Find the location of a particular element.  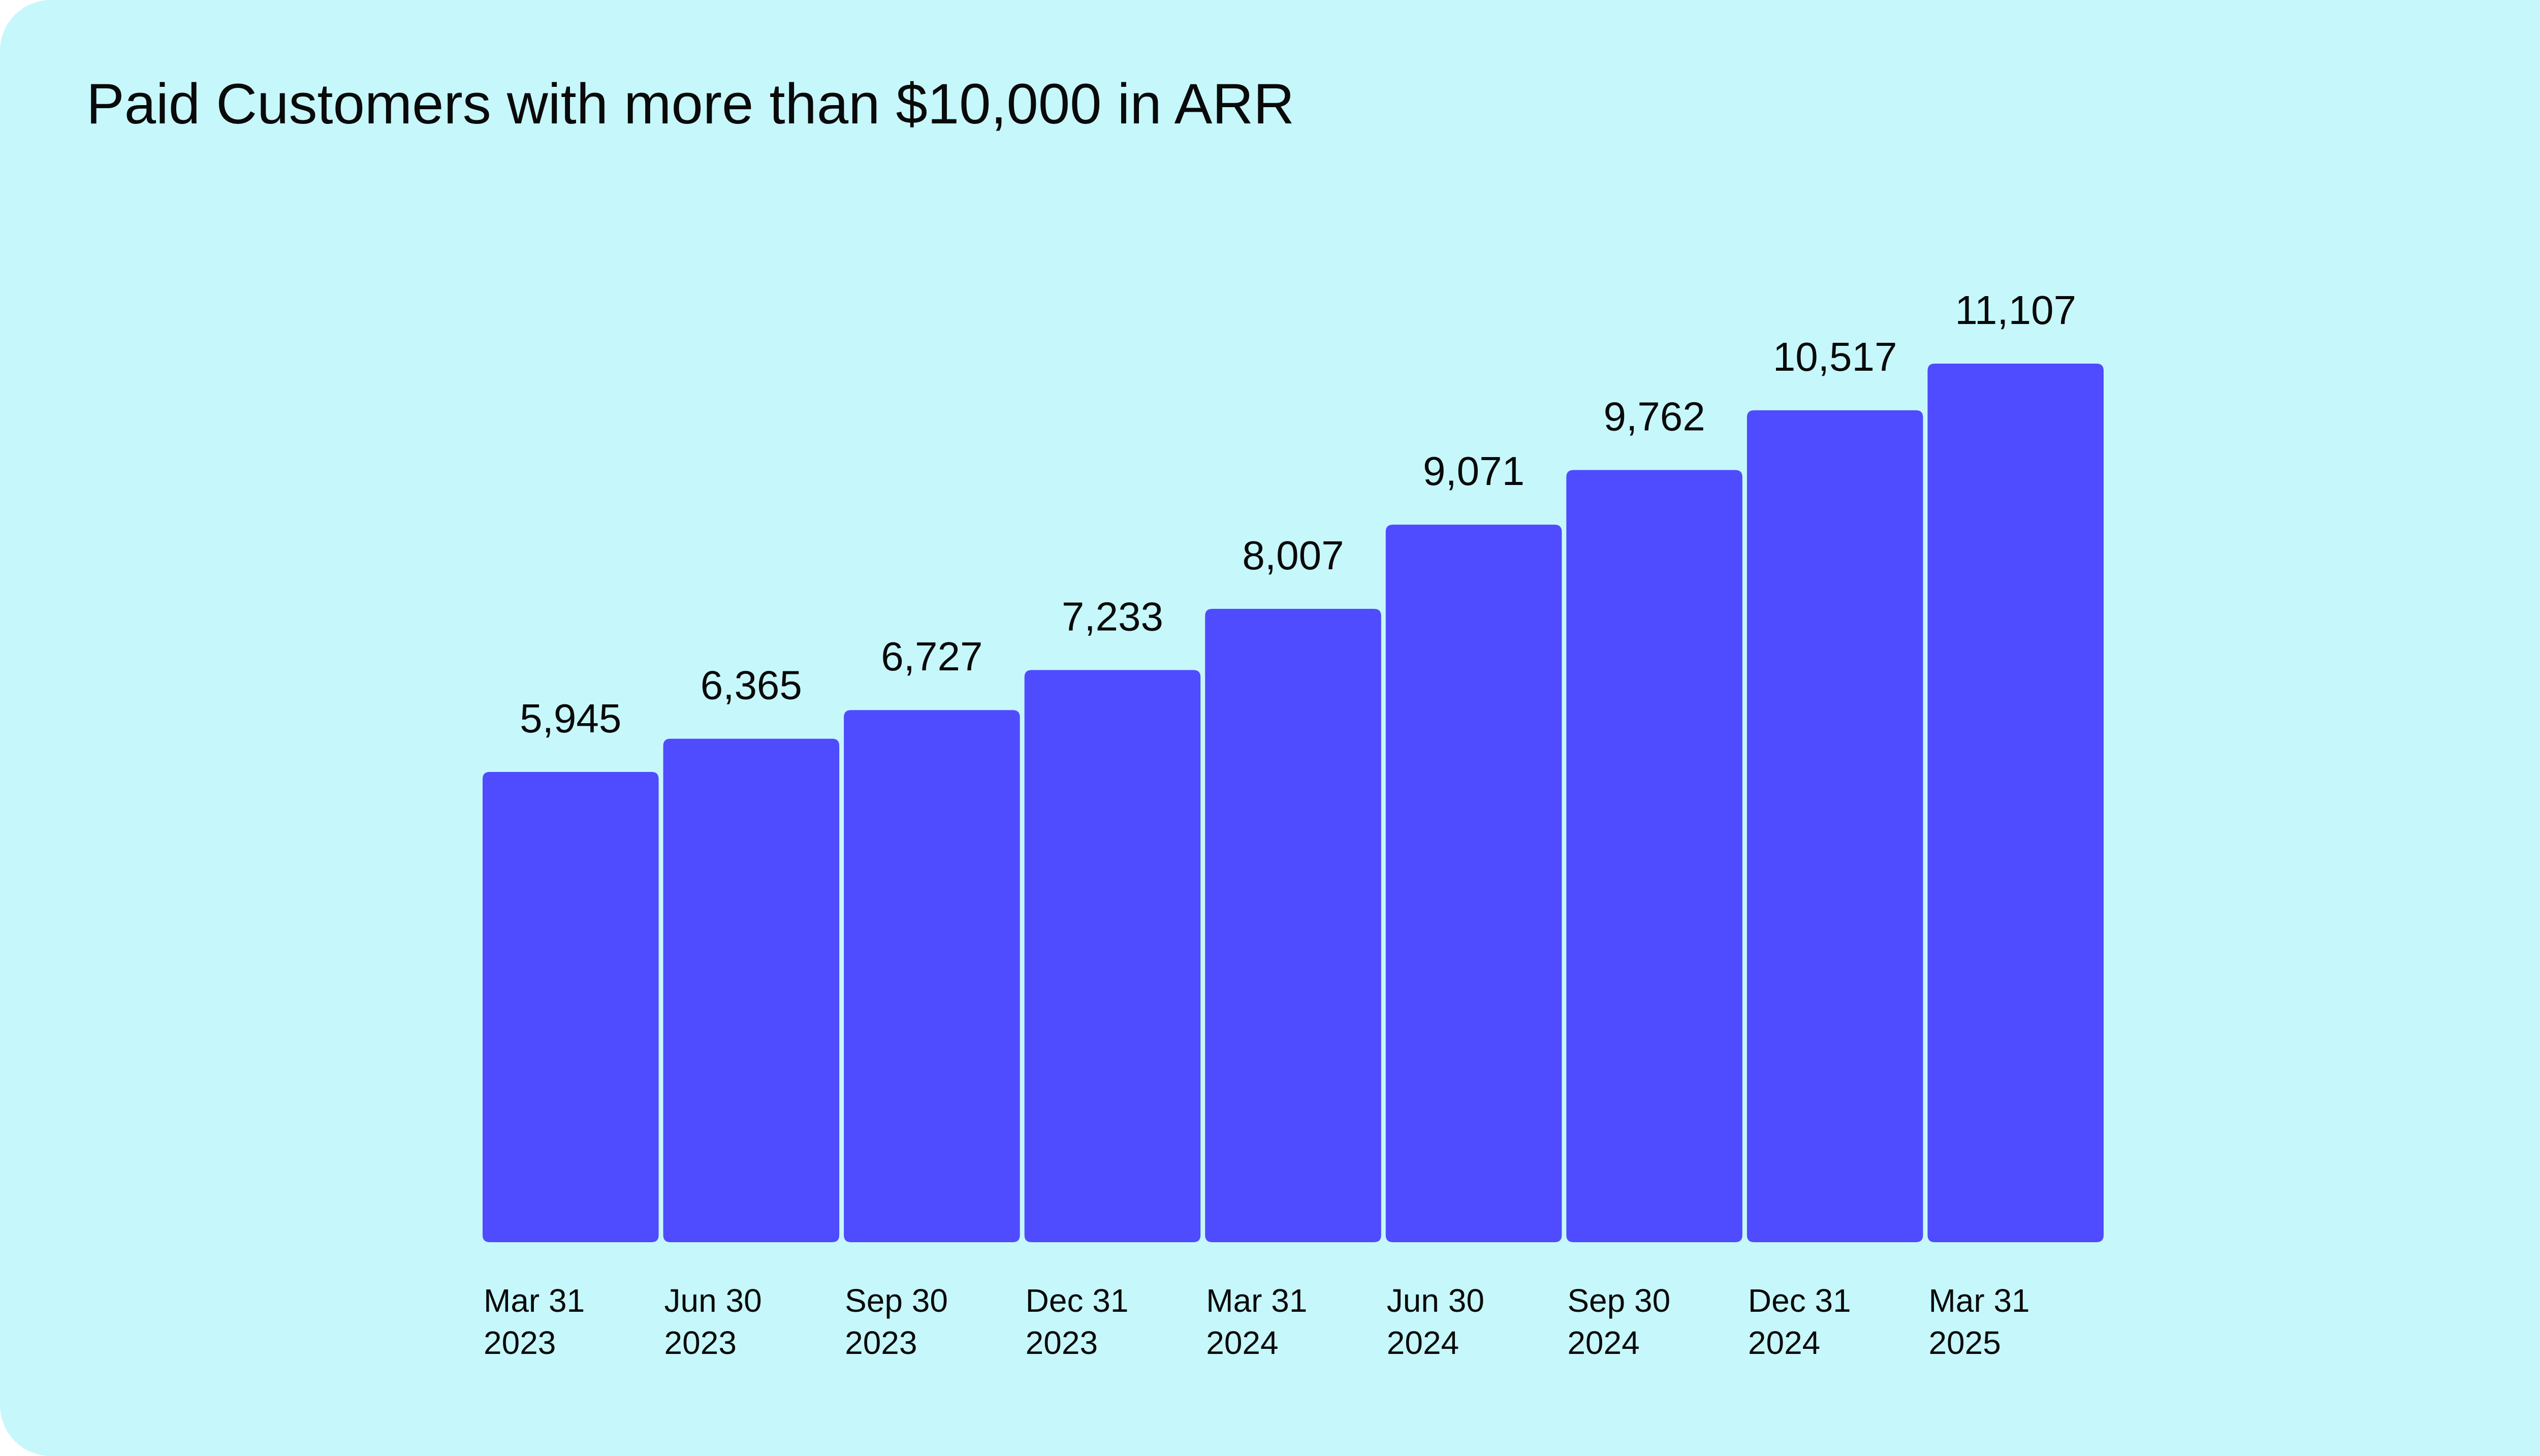

x-tick-label-6-1: 2024 is located at coordinates (1603, 1342).